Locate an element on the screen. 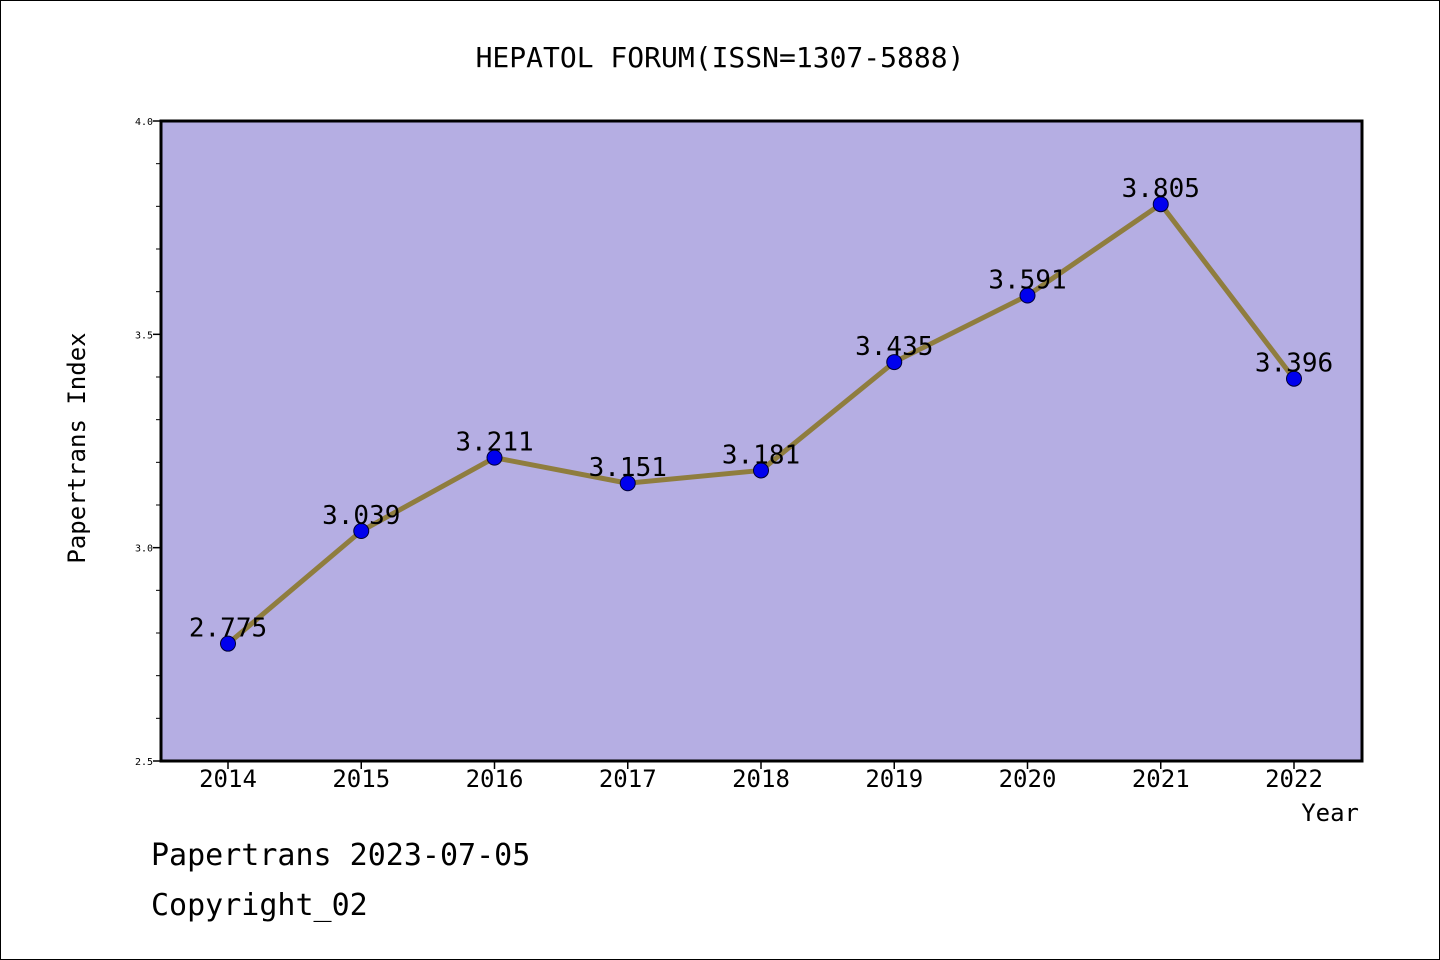  data-label: 3.591 is located at coordinates (1027, 281).